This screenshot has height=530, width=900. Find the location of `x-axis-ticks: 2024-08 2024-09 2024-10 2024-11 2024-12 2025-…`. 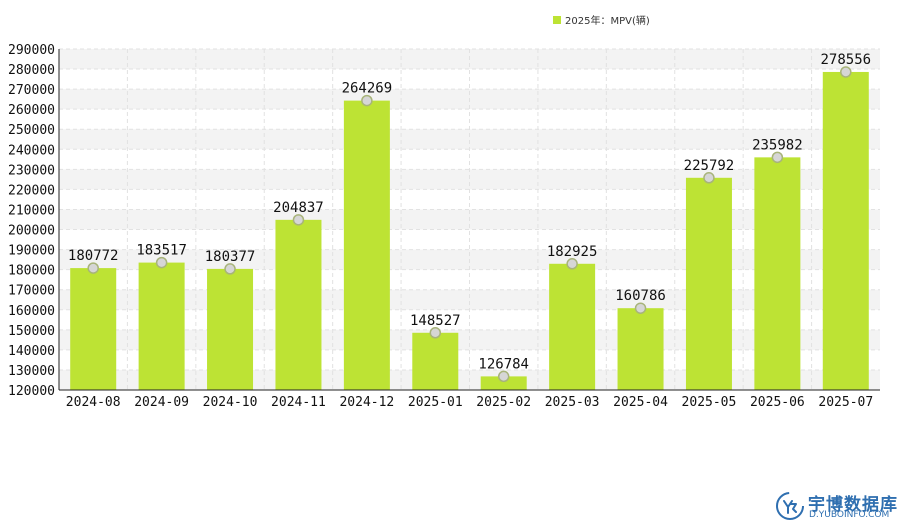

x-axis-ticks: 2024-08 2024-09 2024-10 2024-11 2024-12 2025-… is located at coordinates (469, 402).